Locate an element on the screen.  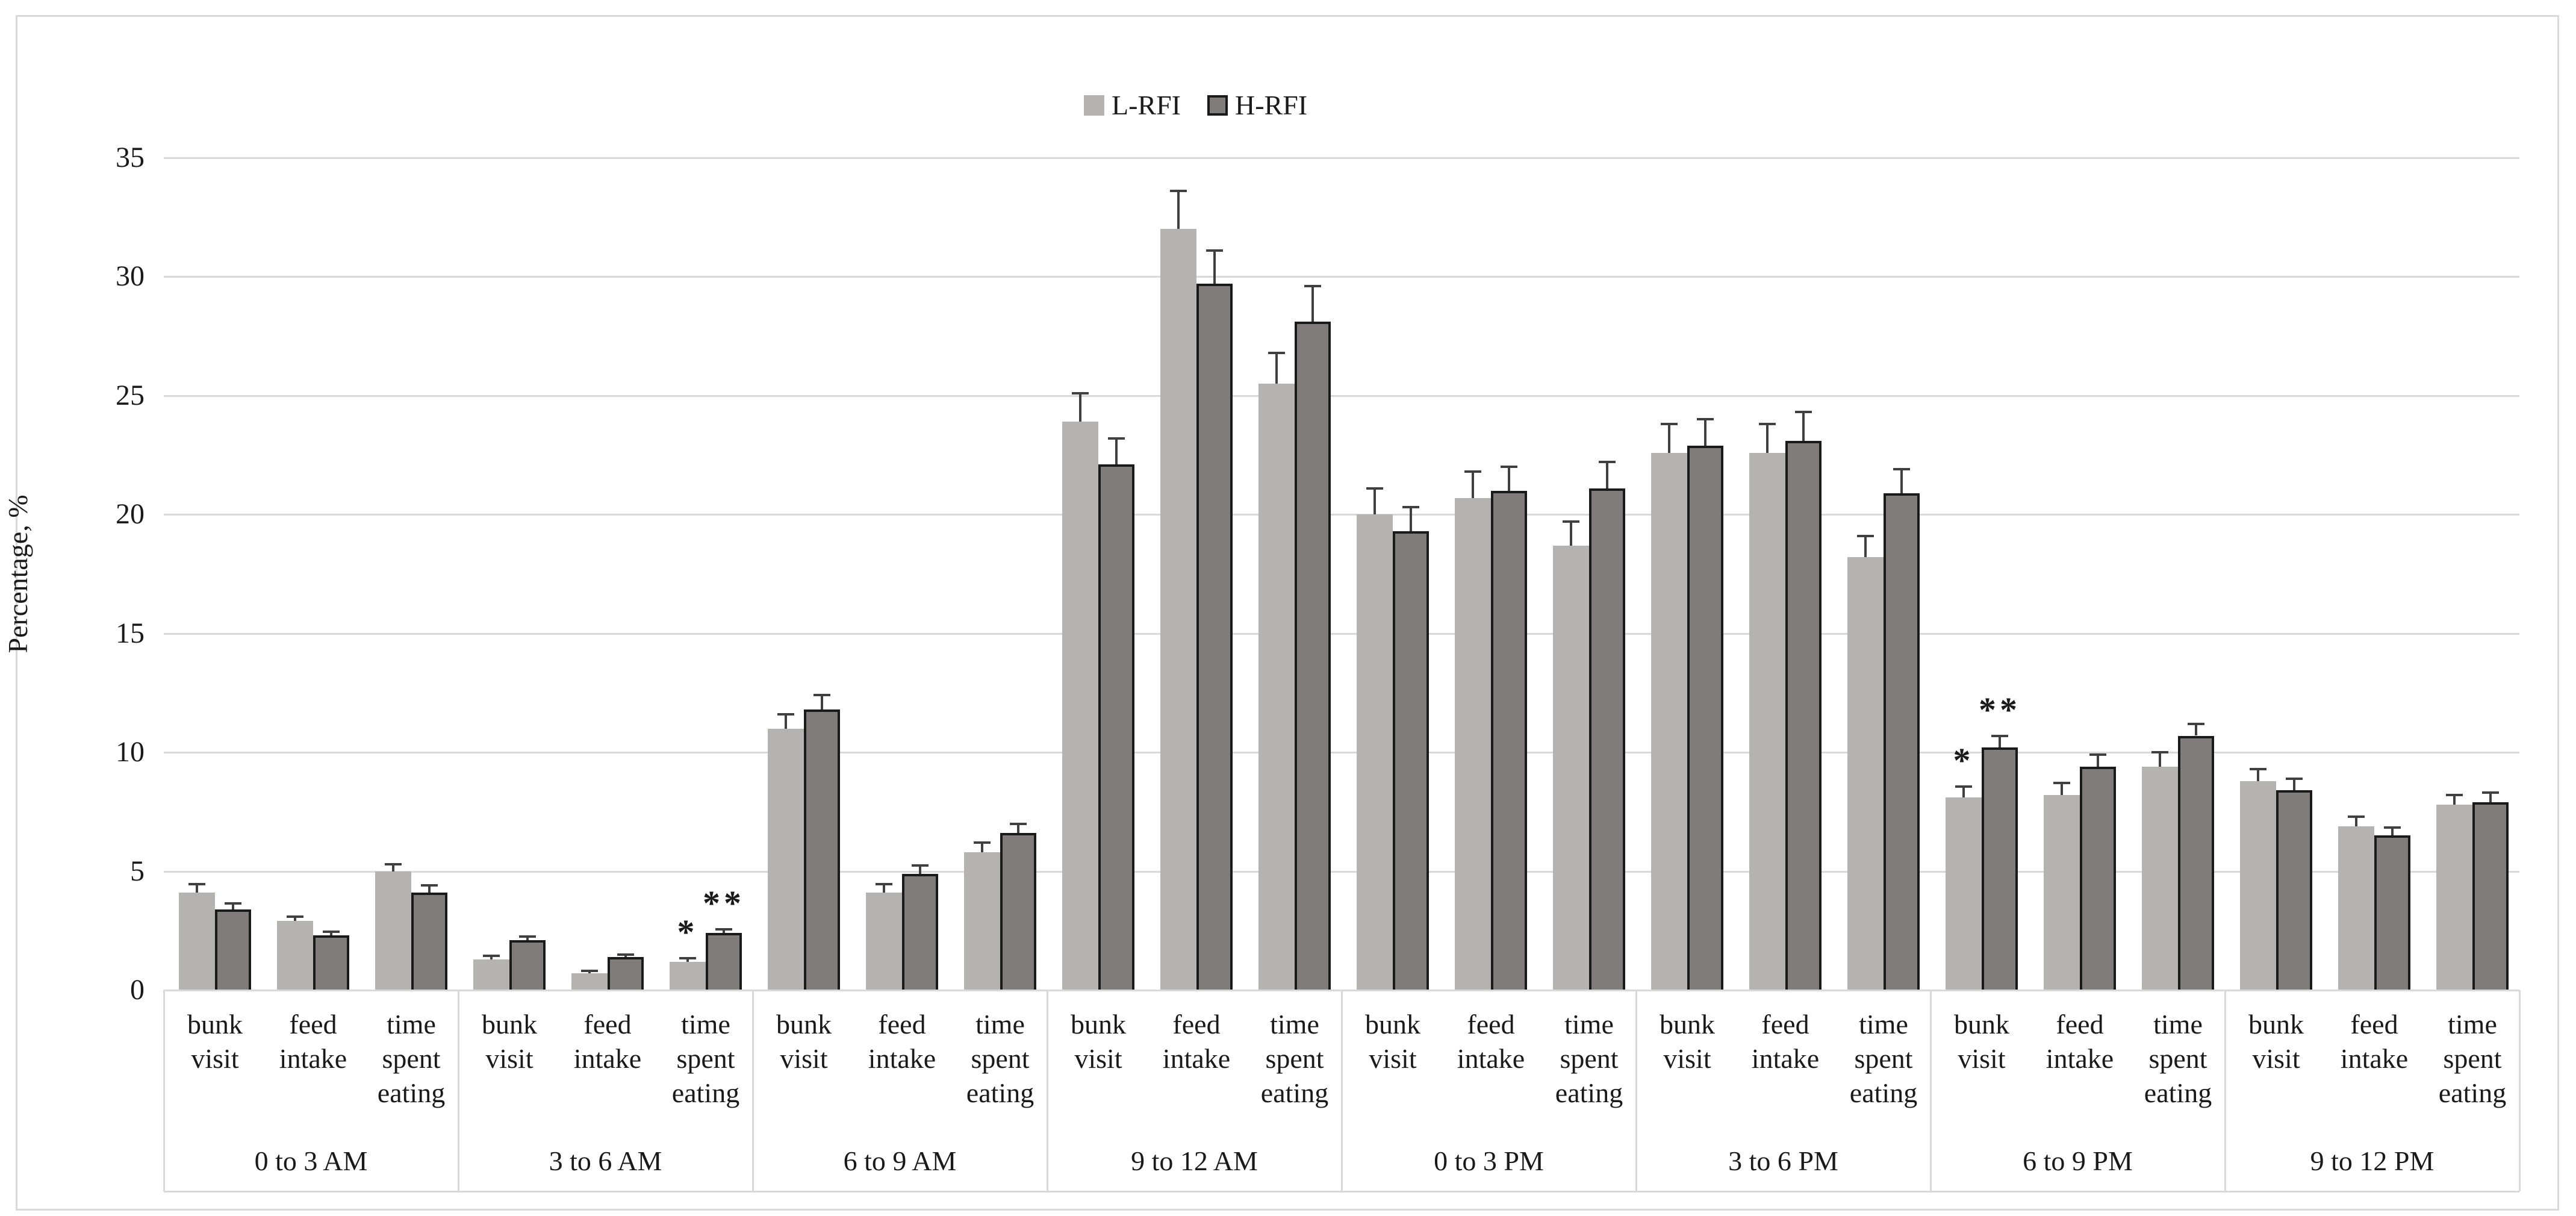
period-label: 6 to 9 PM is located at coordinates (2078, 1161).